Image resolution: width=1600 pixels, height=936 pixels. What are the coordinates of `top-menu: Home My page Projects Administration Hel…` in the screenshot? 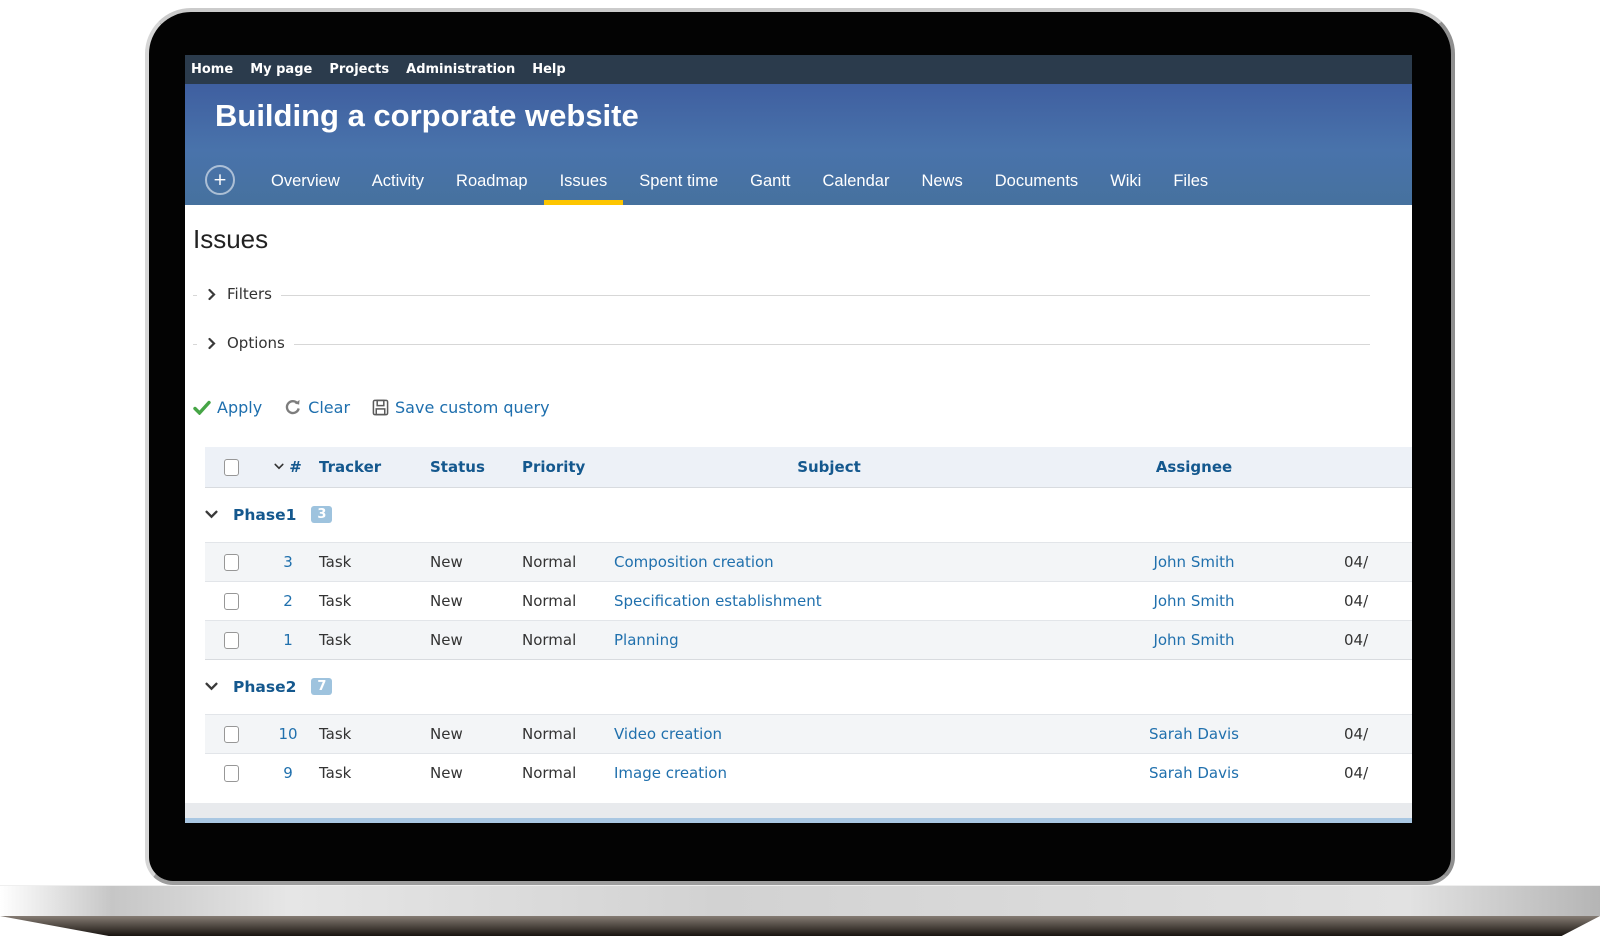 It's located at (798, 69).